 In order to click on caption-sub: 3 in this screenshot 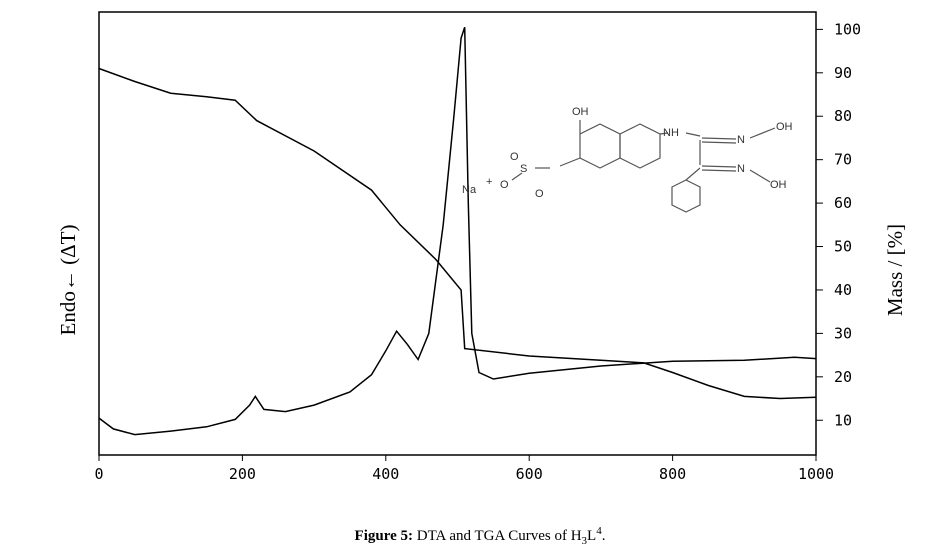, I will do `click(585, 541)`.